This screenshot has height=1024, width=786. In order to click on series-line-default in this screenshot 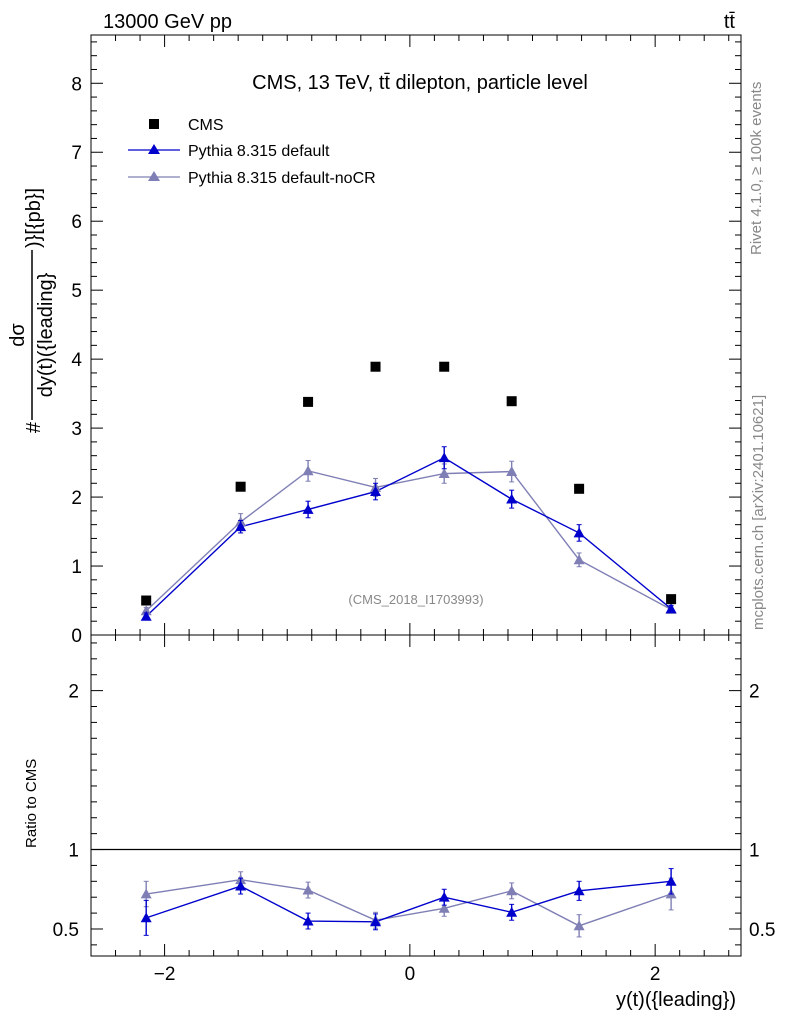, I will do `click(408, 536)`.